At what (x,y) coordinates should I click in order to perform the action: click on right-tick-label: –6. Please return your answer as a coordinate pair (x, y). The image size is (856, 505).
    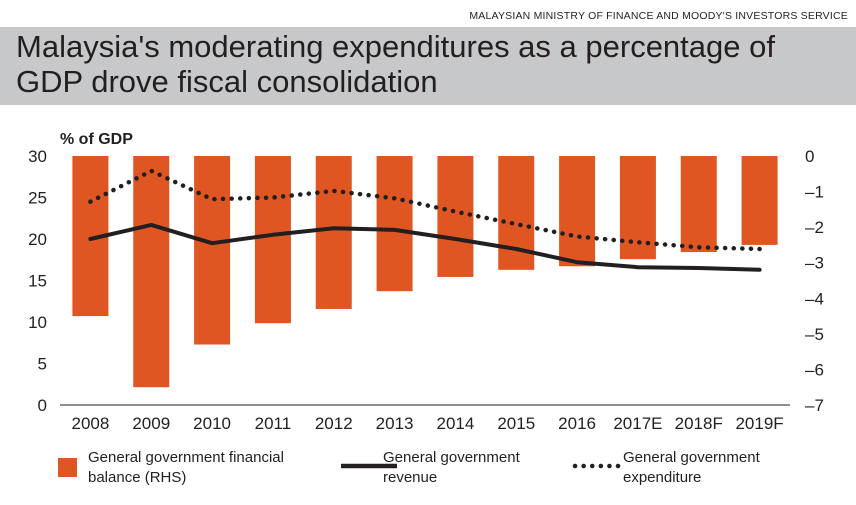
    Looking at the image, I should click on (814, 369).